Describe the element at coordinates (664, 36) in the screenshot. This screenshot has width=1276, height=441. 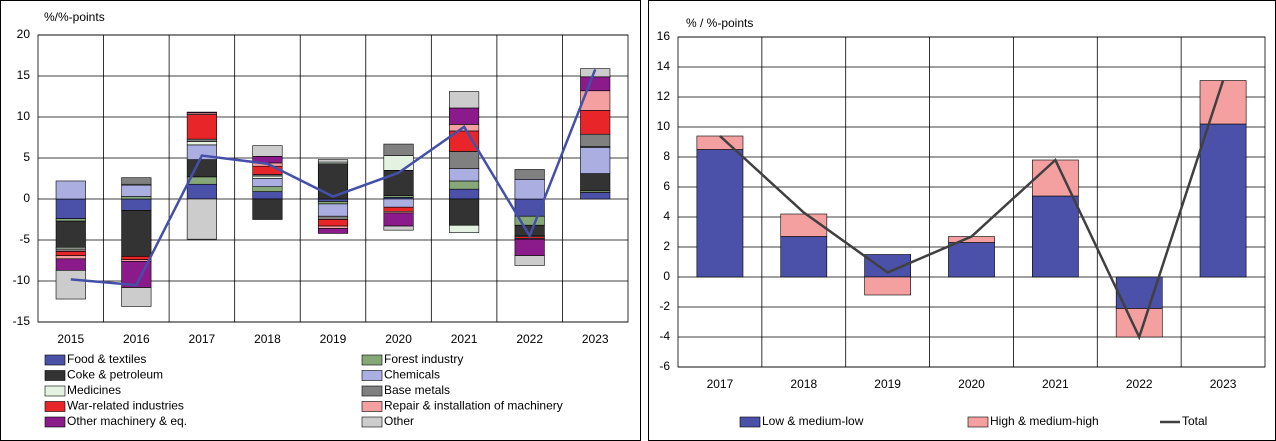
I see `y-tick-label: 16` at that location.